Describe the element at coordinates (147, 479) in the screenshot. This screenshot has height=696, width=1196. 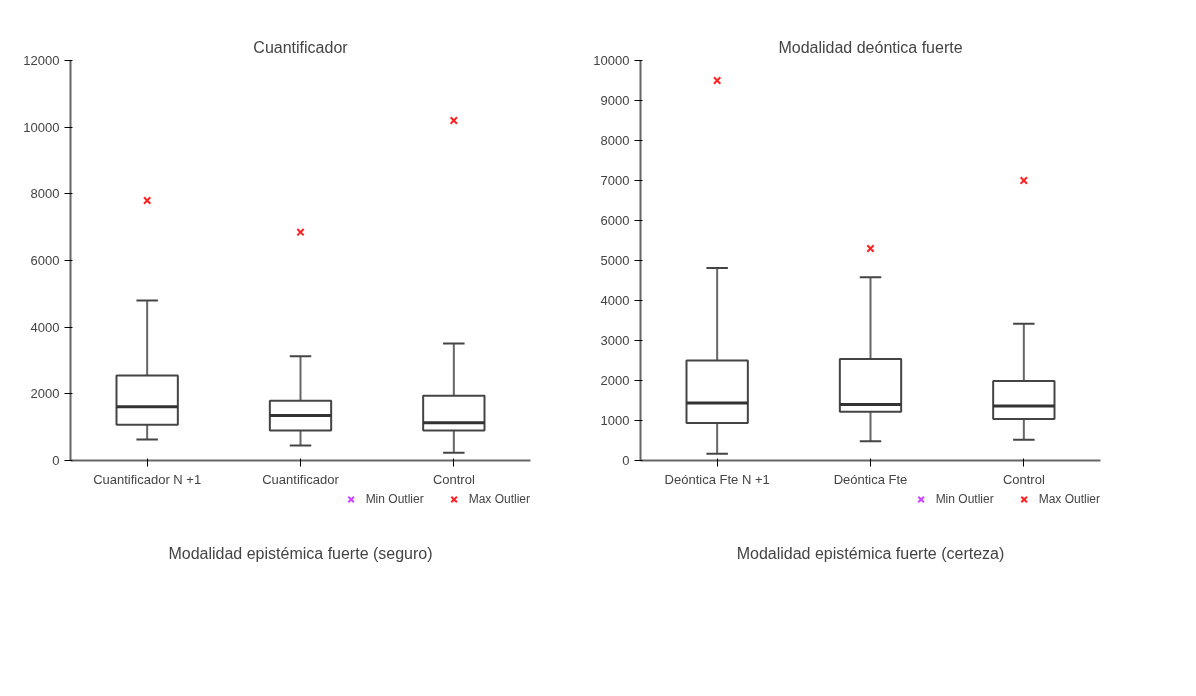
I see `x-tick-label: Cuantificador N +1` at that location.